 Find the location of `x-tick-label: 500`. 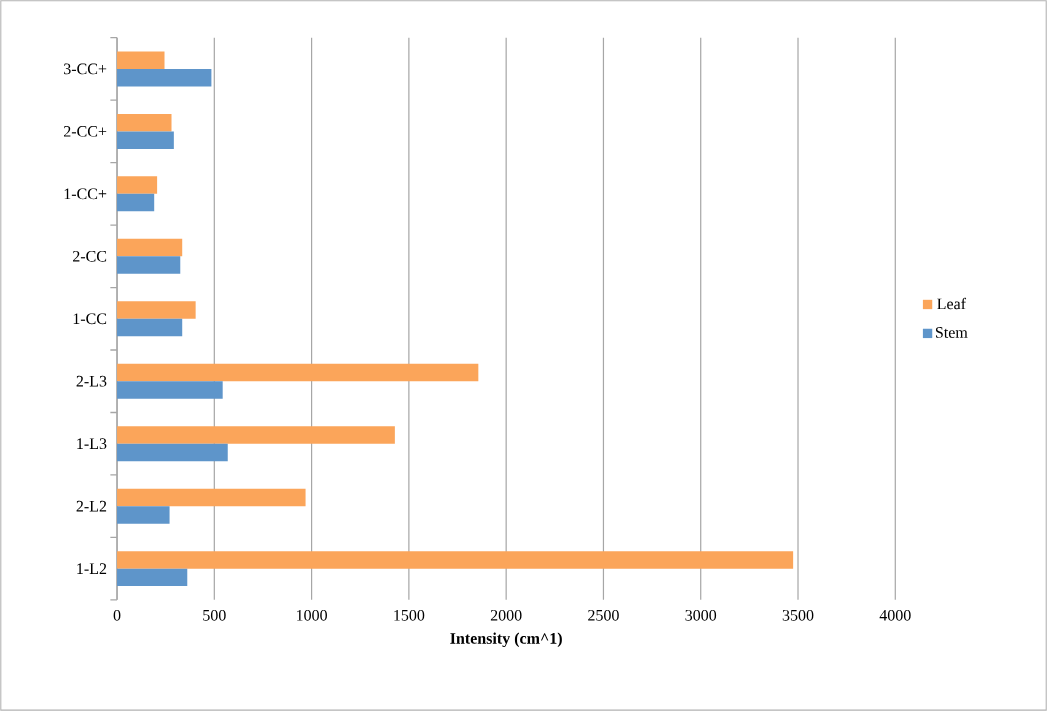

x-tick-label: 500 is located at coordinates (214, 615).